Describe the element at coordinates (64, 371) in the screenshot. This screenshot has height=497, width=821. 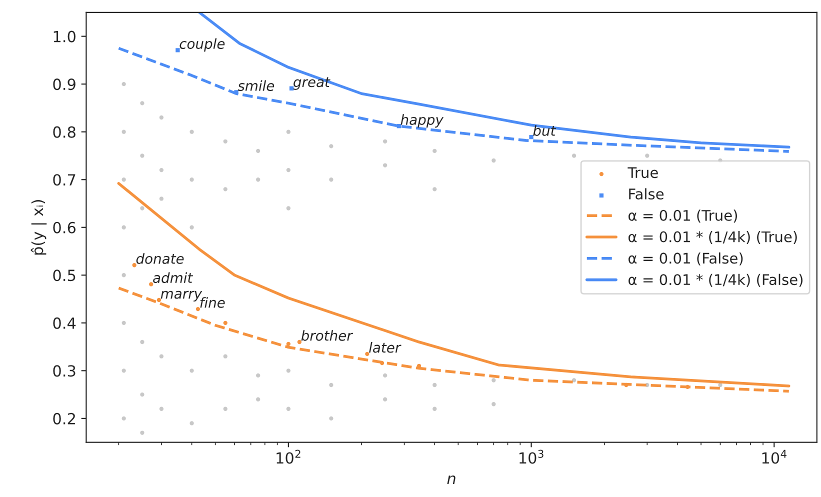
I see `y-tick-label: 0.3` at that location.